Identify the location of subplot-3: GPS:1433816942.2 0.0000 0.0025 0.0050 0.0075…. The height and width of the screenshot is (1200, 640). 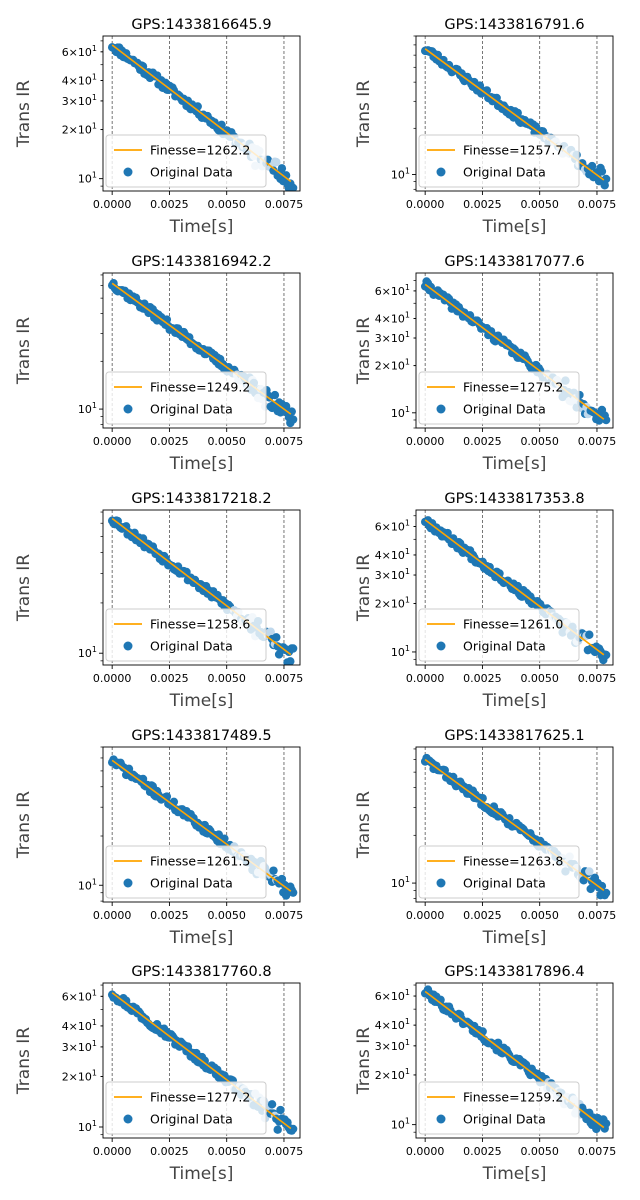
(158, 364).